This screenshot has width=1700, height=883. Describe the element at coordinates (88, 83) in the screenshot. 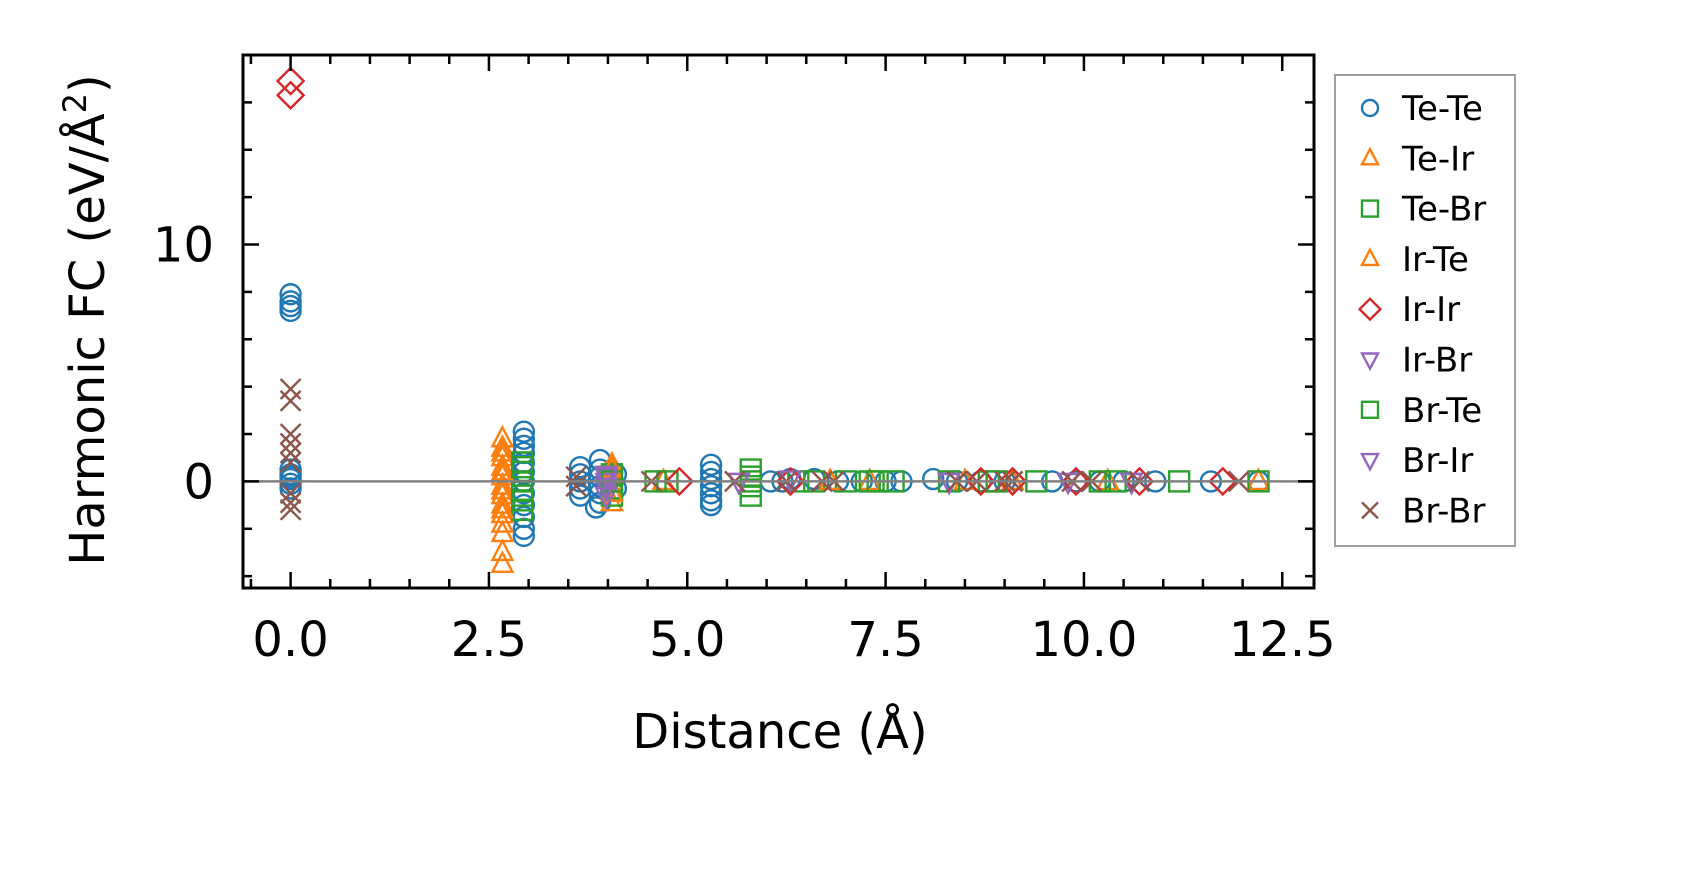

I see `y-axis-label-end: )` at that location.